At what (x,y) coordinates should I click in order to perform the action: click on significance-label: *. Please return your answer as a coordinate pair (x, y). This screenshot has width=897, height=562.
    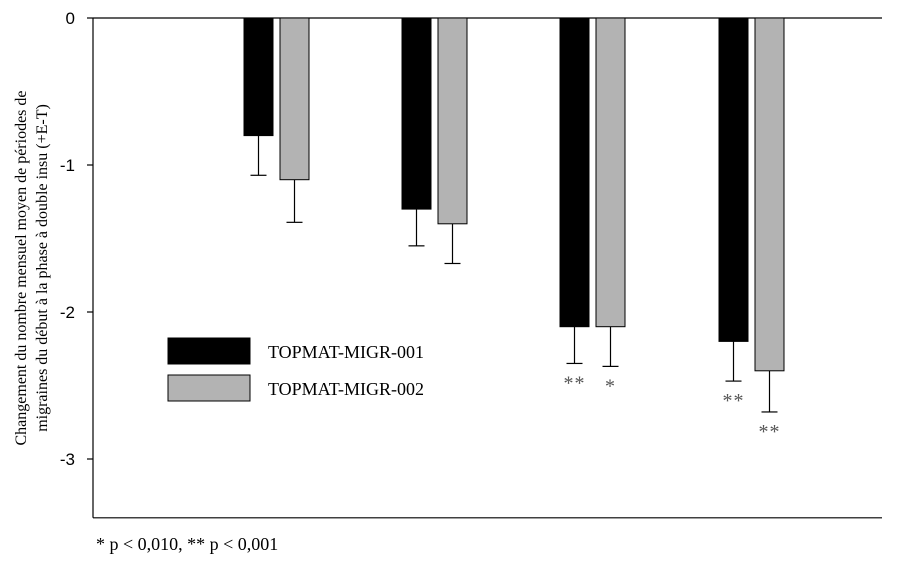
    Looking at the image, I should click on (610, 386).